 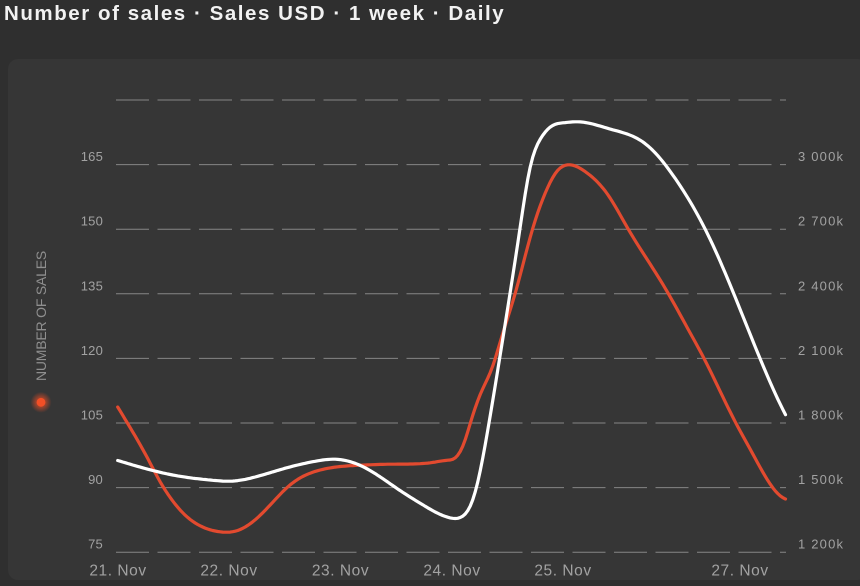 I want to click on svg-text: 120, so click(x=92, y=350).